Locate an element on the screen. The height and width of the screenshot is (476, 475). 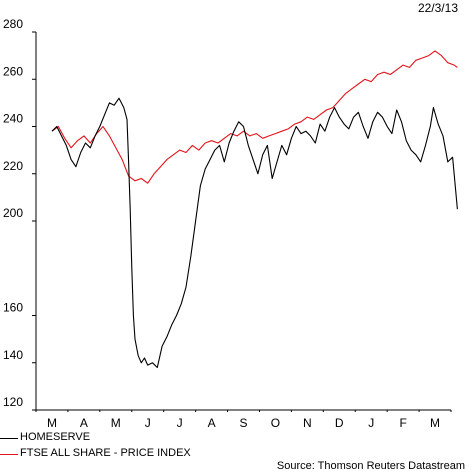
y-tick-label: 120 is located at coordinates (13, 402).